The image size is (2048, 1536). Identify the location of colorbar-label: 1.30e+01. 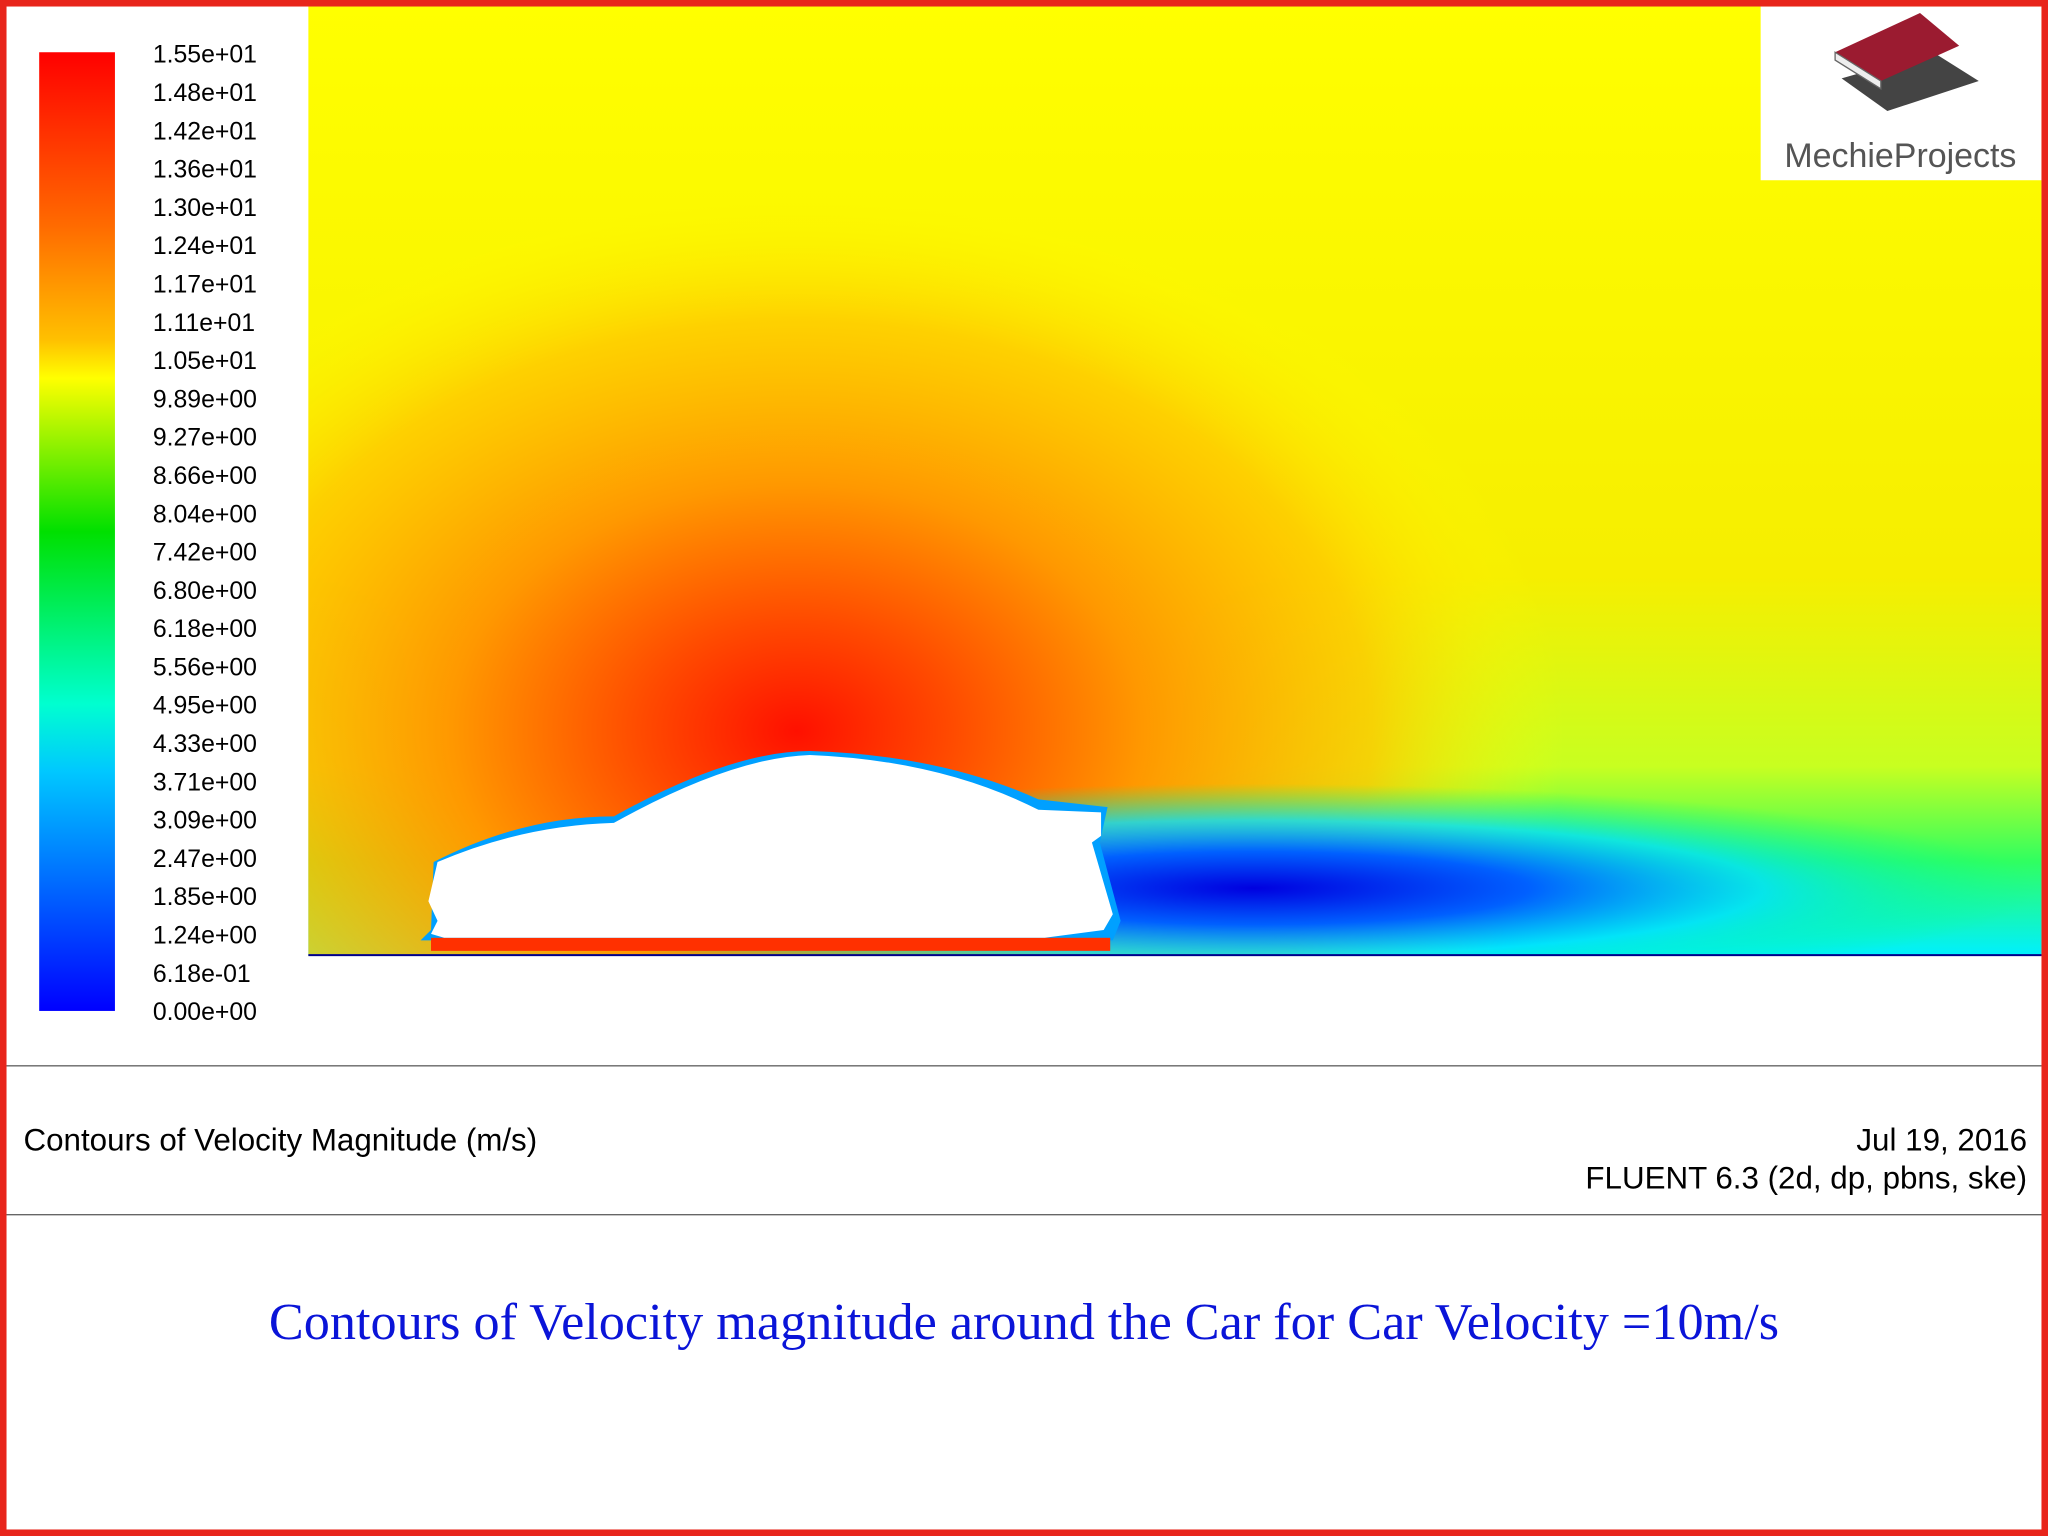
(205, 208).